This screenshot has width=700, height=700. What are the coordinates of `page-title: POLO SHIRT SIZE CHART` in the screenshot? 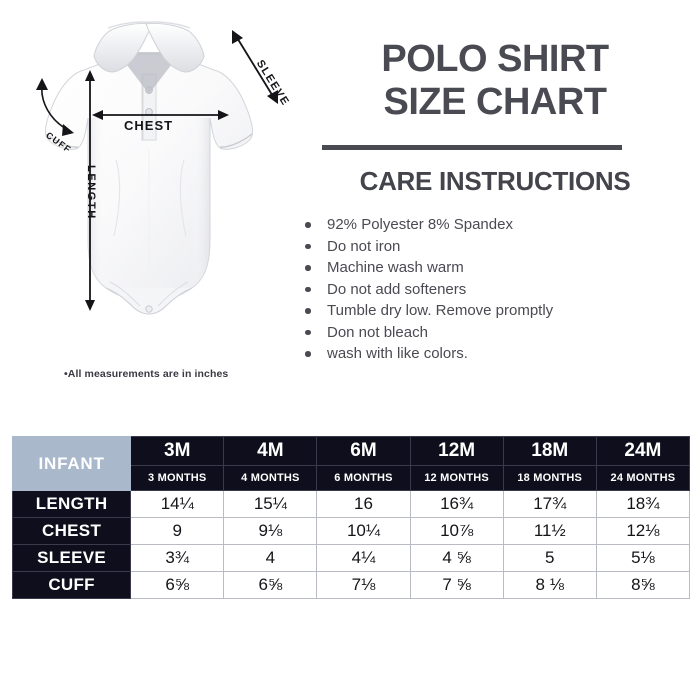 It's located at (495, 81).